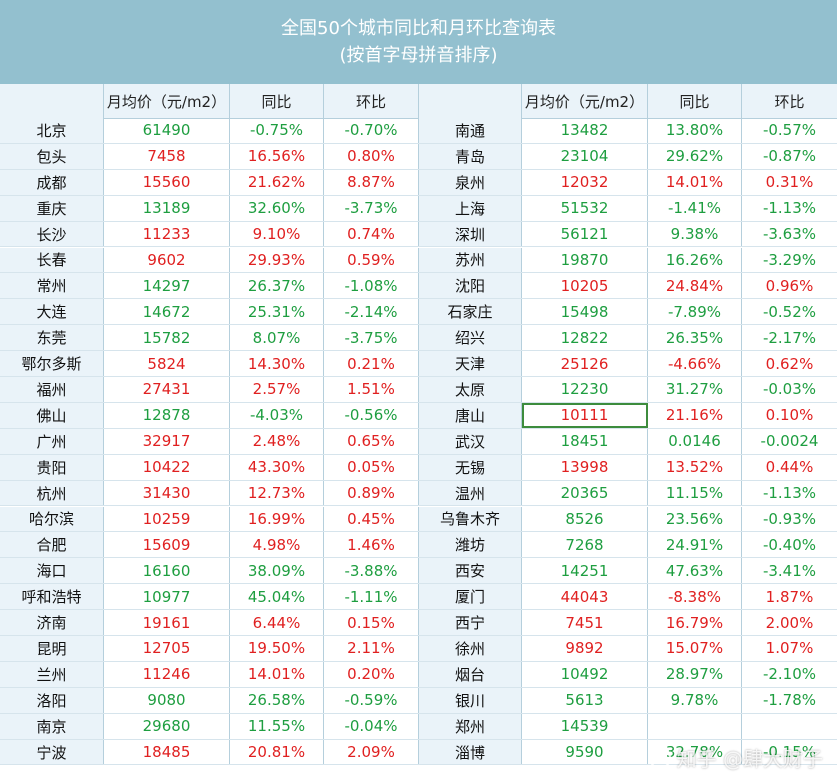 The height and width of the screenshot is (782, 837). What do you see at coordinates (52, 545) in the screenshot?
I see `left-city-cell: 合肥` at bounding box center [52, 545].